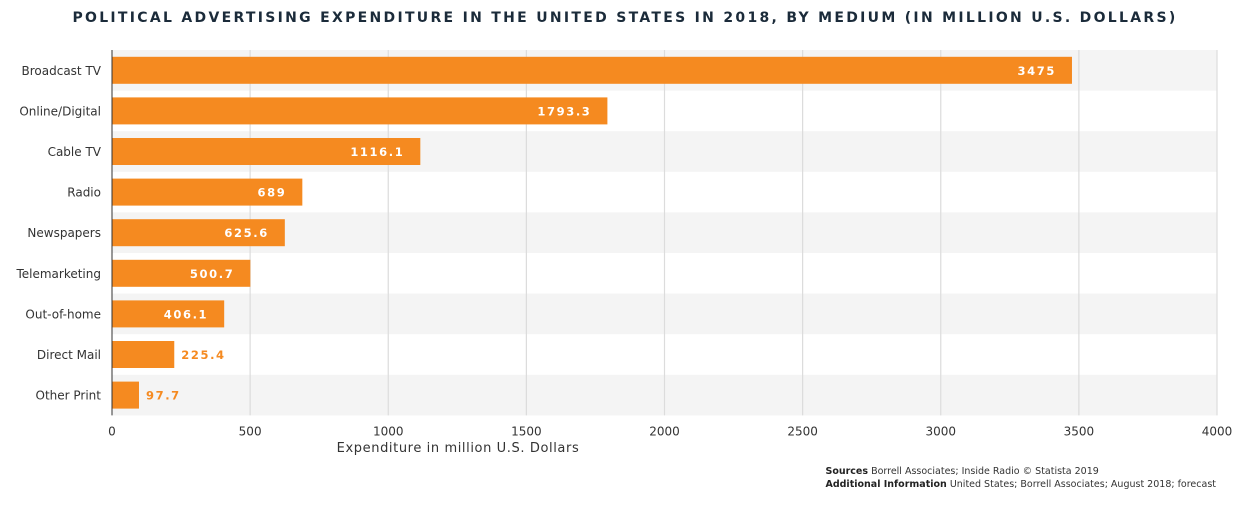  What do you see at coordinates (69, 355) in the screenshot?
I see `category-label: Direct Mail` at bounding box center [69, 355].